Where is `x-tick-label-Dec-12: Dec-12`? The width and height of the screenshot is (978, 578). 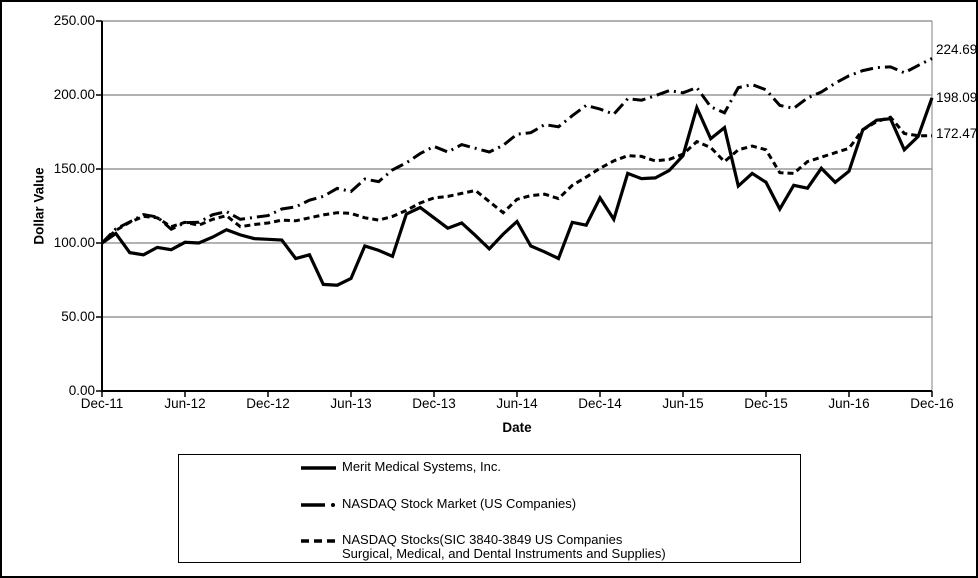 x-tick-label-Dec-12: Dec-12 is located at coordinates (268, 403).